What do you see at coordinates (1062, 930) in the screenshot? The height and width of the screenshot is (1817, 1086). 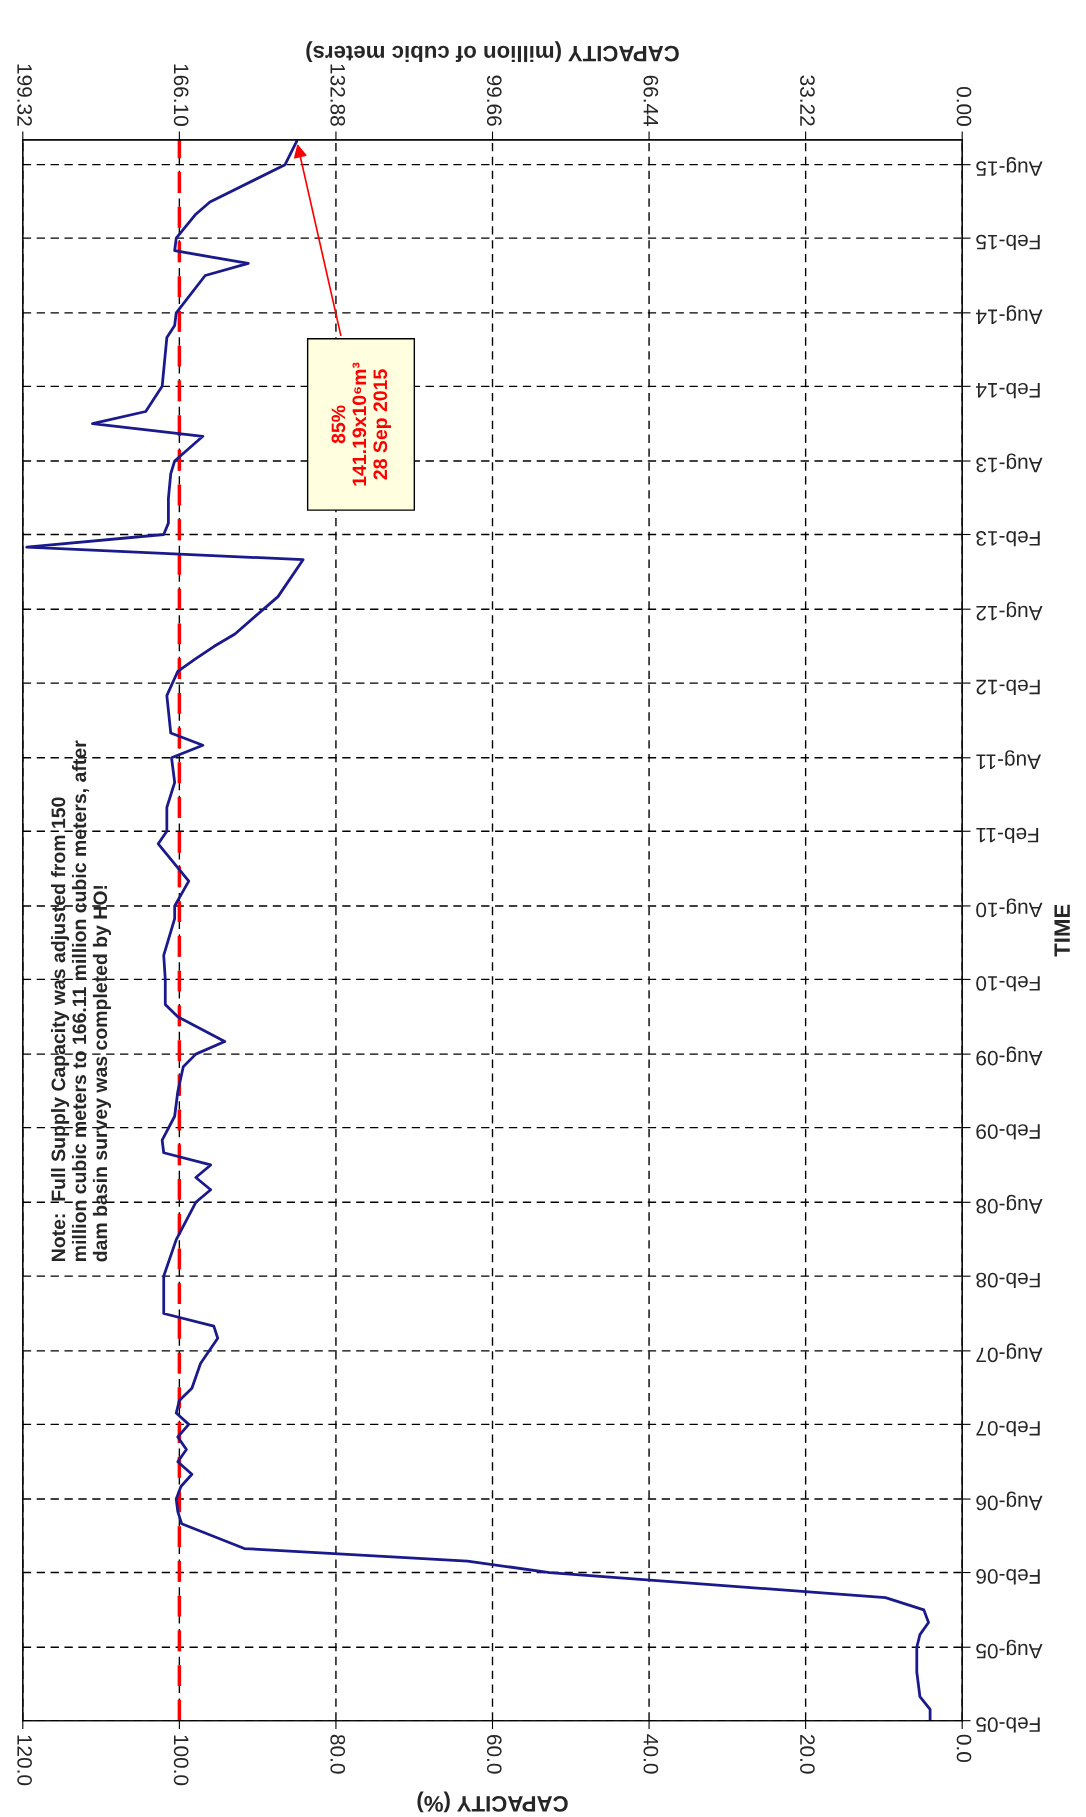 I see `y-axis-title: TIME` at bounding box center [1062, 930].